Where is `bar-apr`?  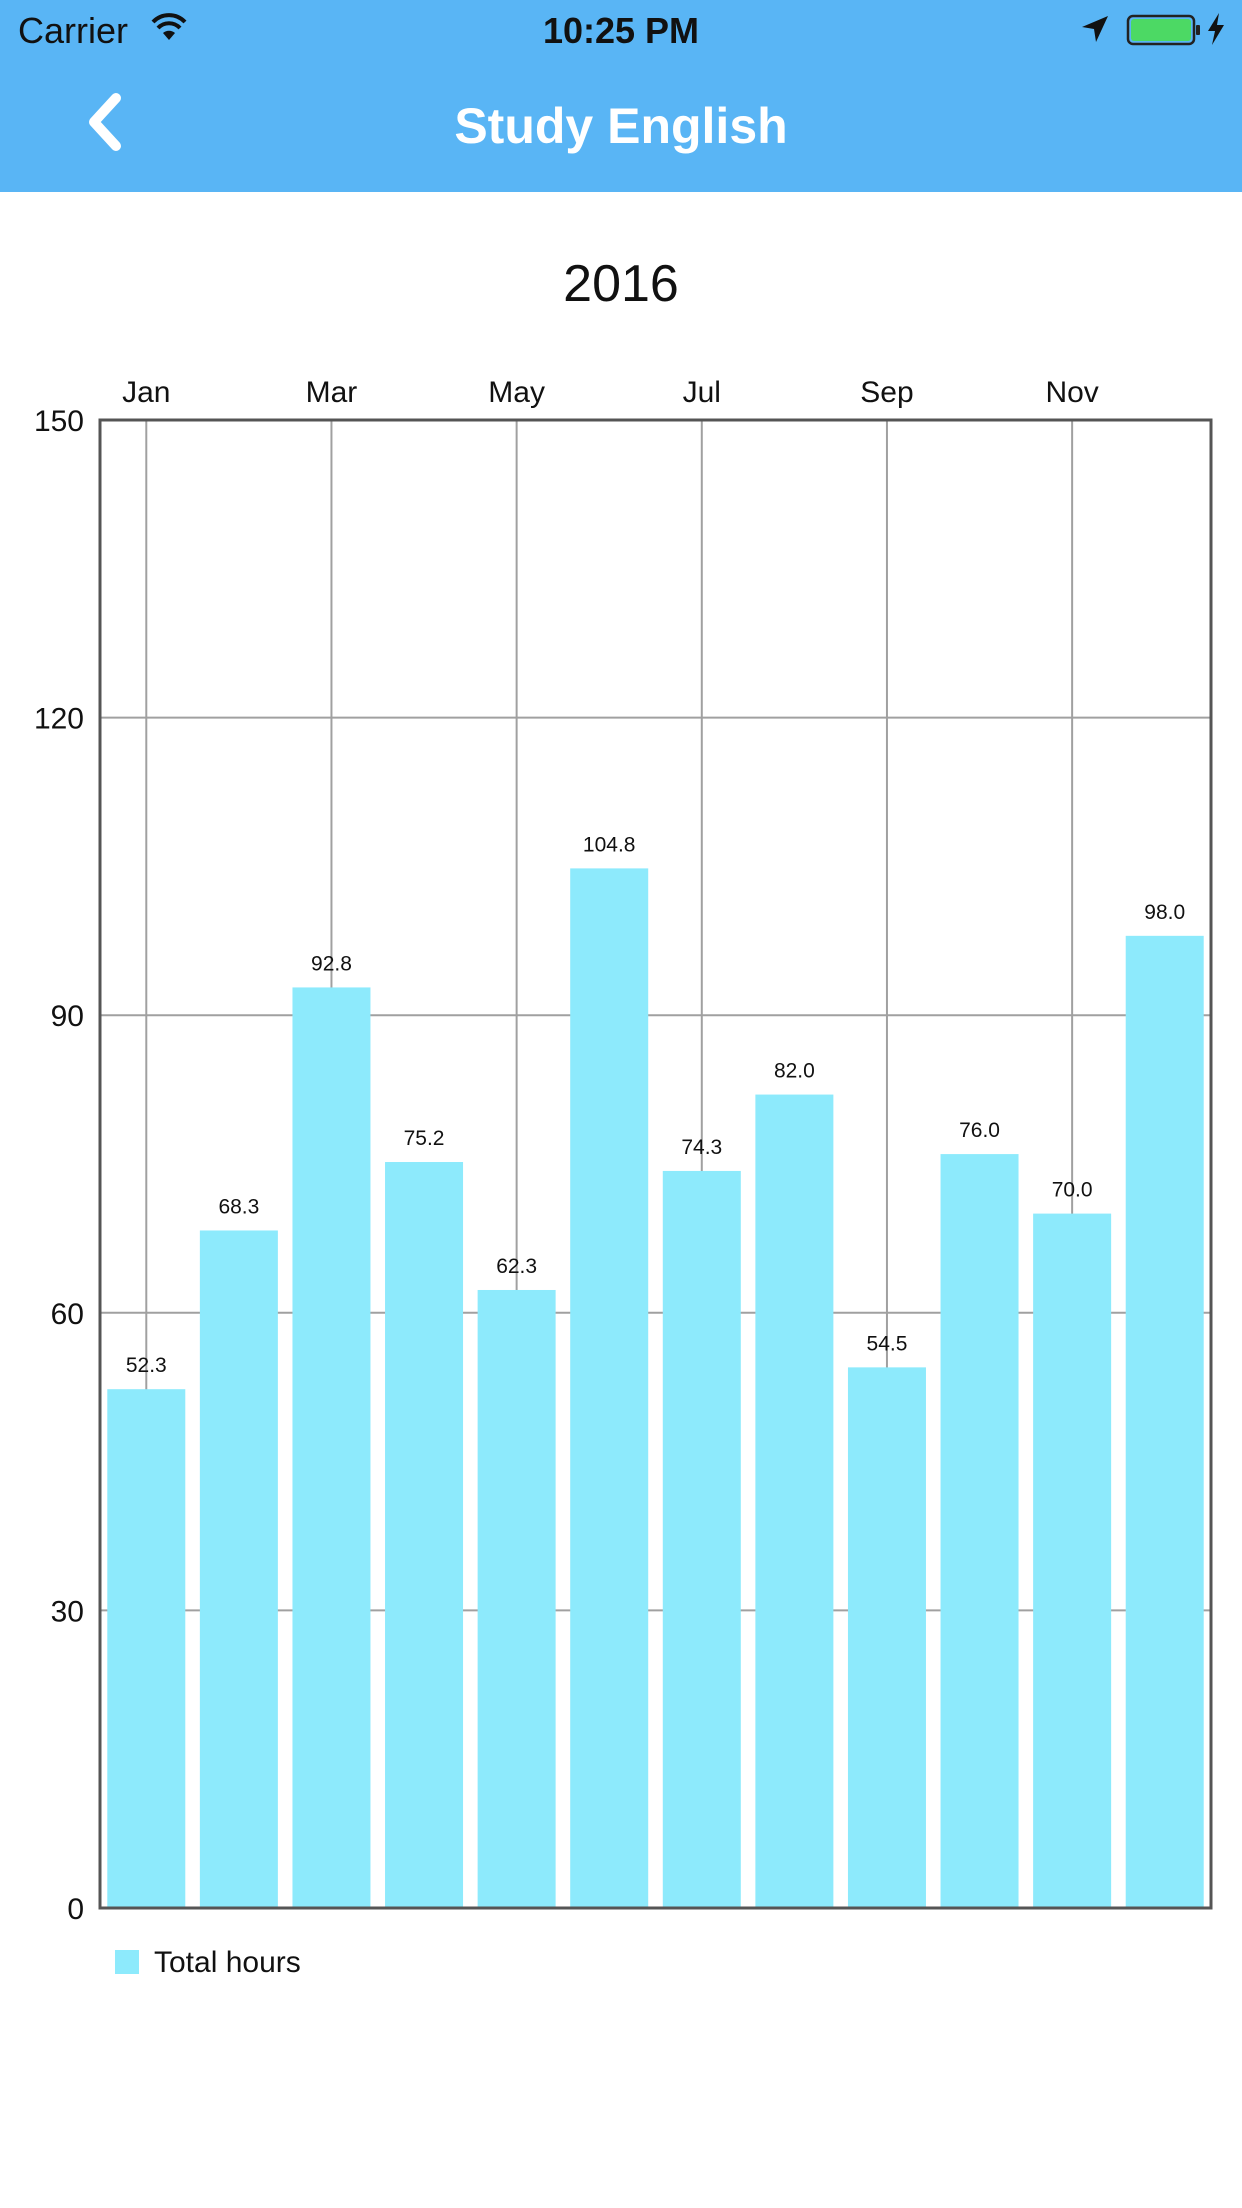 bar-apr is located at coordinates (424, 1535).